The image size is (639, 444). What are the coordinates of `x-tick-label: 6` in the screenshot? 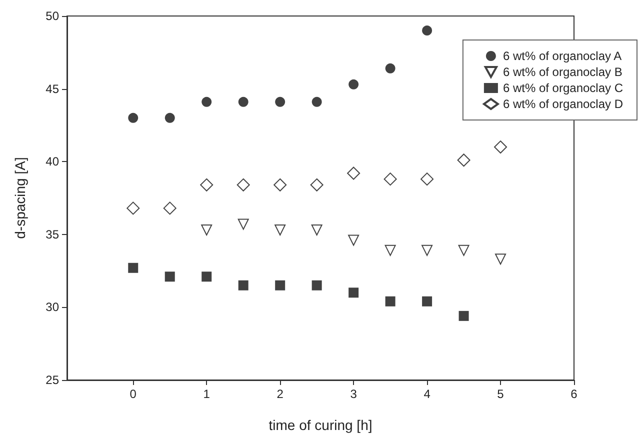 It's located at (574, 394).